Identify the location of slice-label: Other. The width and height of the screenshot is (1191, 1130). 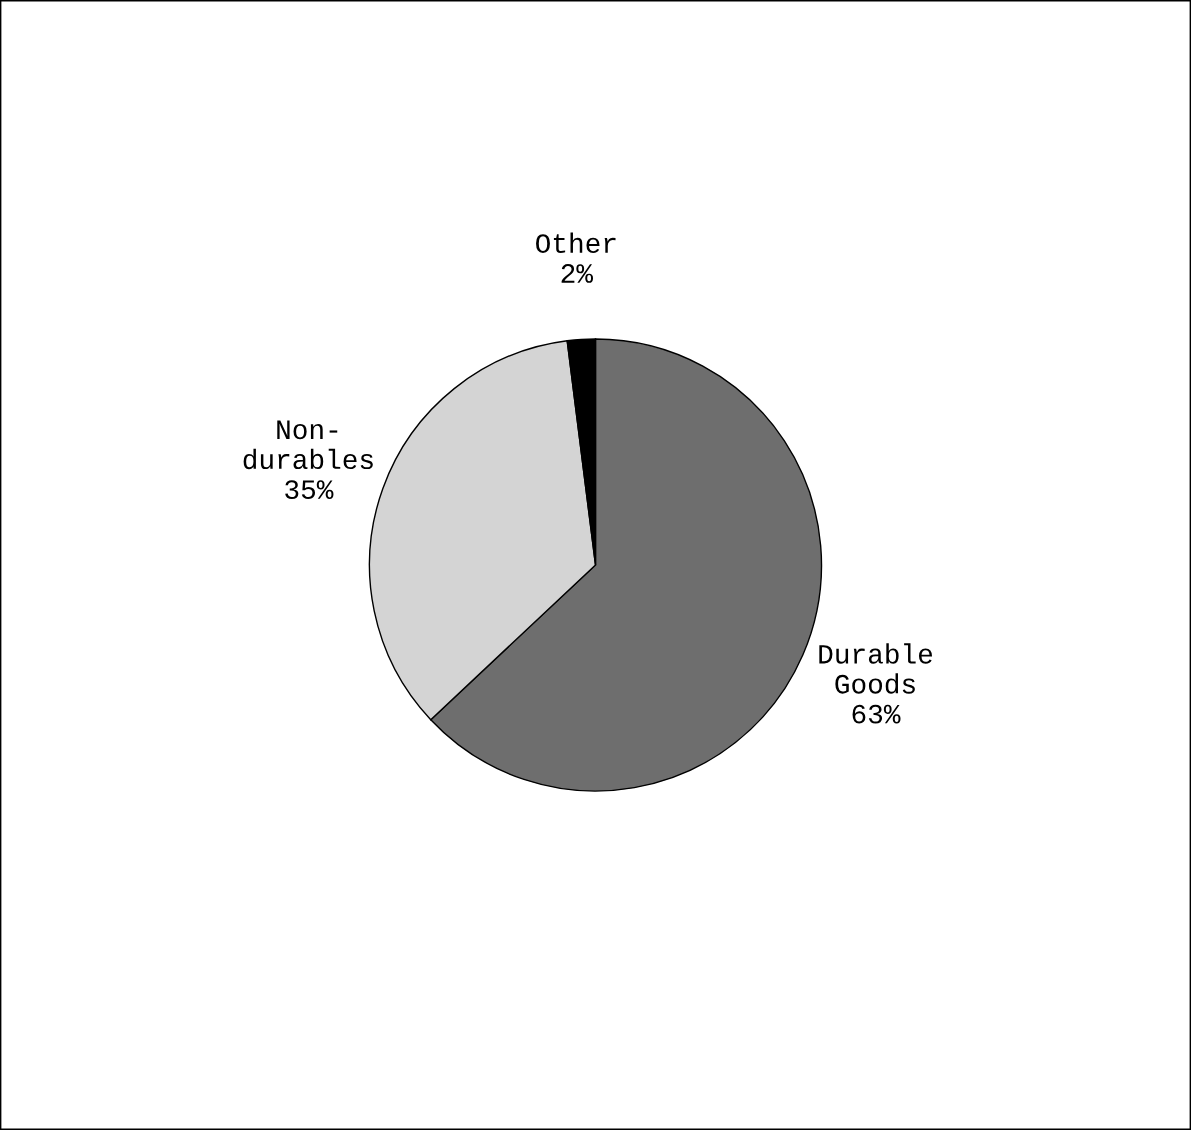
(576, 242).